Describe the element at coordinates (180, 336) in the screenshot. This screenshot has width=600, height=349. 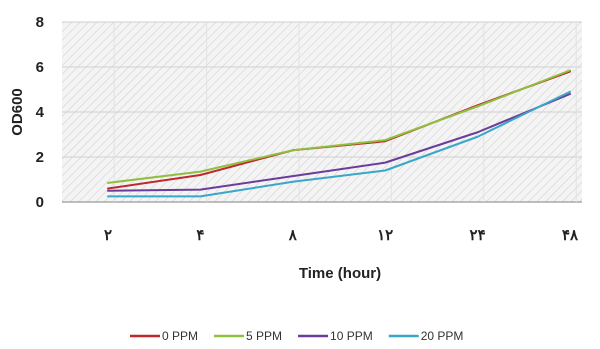
I see `legend-label: 0 PPM` at that location.